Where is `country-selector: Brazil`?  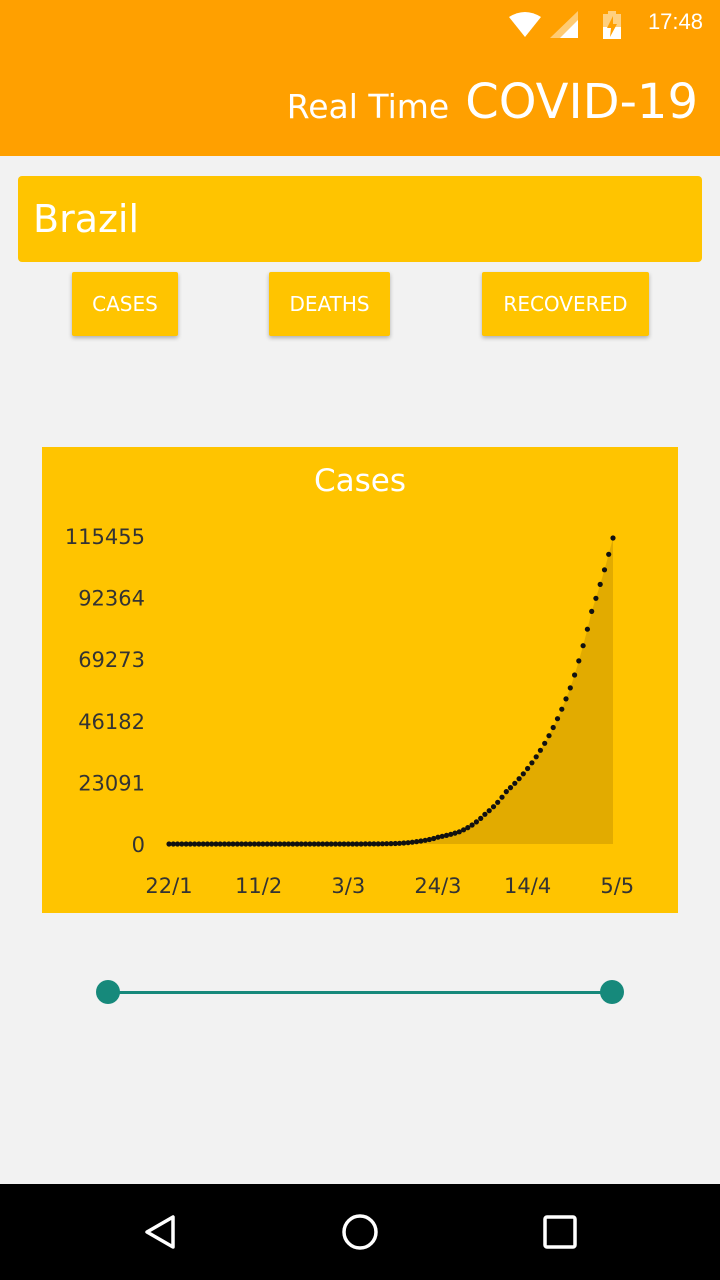
country-selector: Brazil is located at coordinates (360, 219).